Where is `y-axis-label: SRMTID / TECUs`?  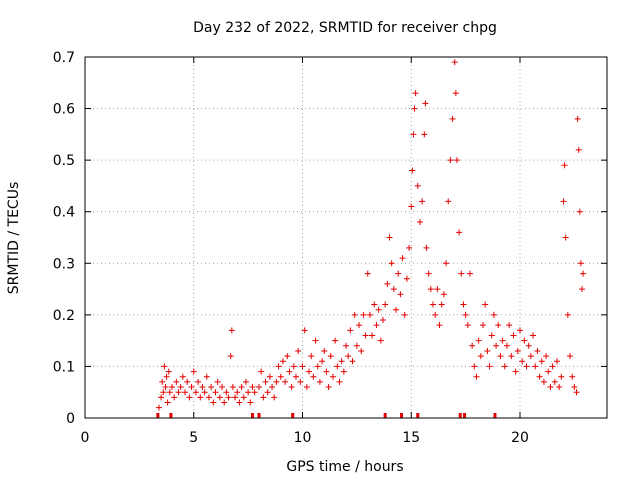 y-axis-label: SRMTID / TECUs is located at coordinates (14, 238).